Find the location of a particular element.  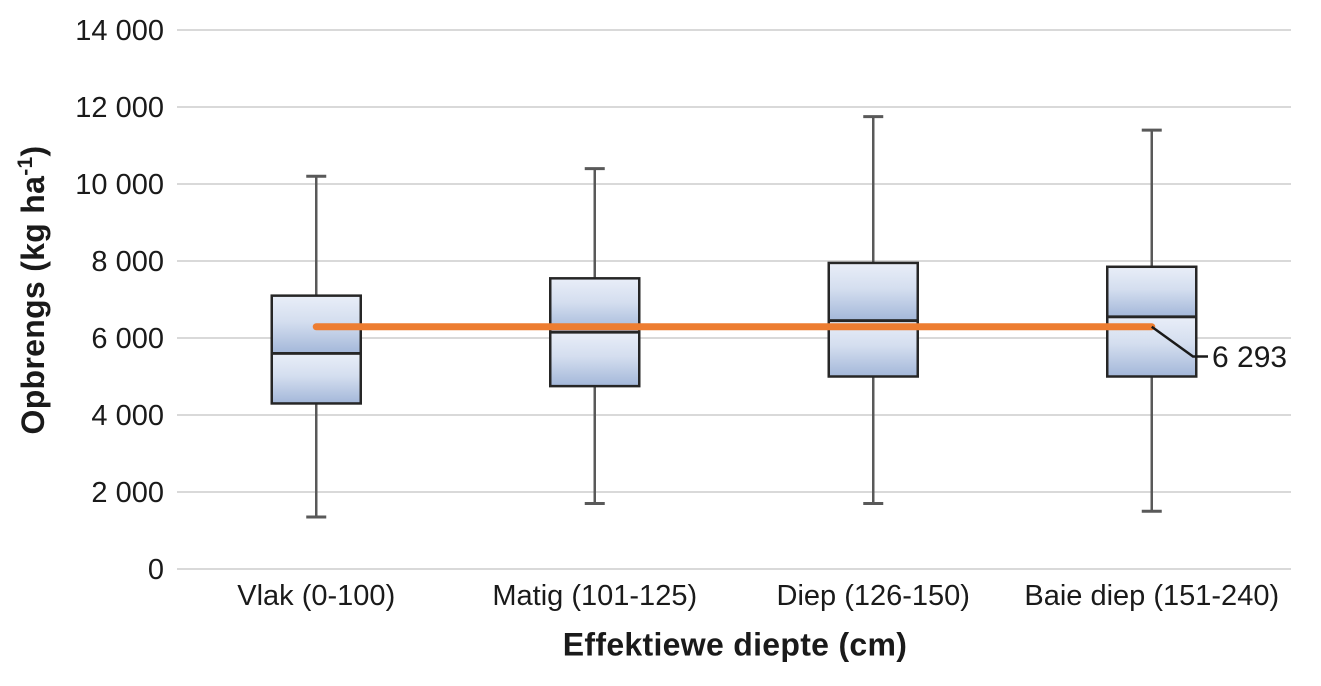

y-tick-label: 8 000 is located at coordinates (127, 262).